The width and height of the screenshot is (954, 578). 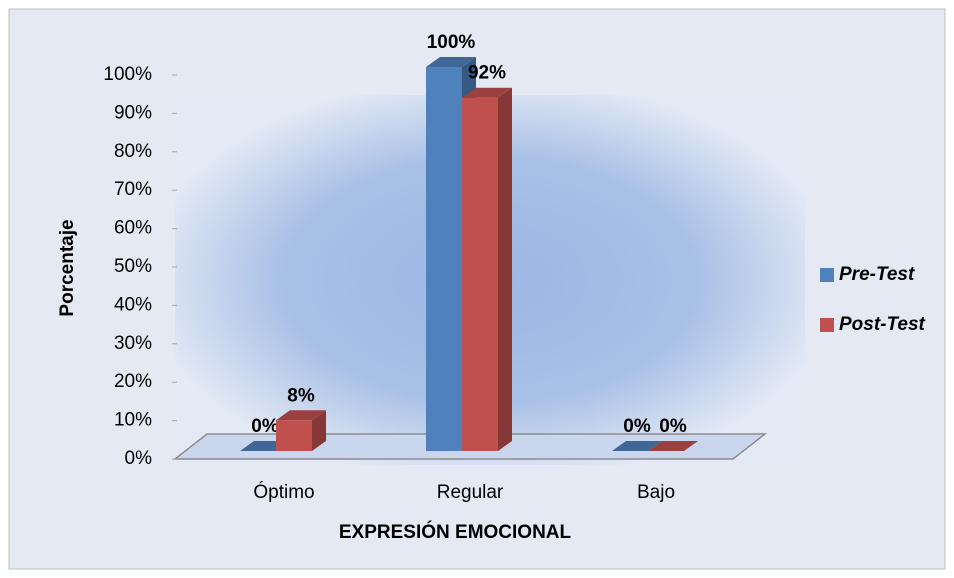 What do you see at coordinates (133, 381) in the screenshot?
I see `y-tick-label: 20%` at bounding box center [133, 381].